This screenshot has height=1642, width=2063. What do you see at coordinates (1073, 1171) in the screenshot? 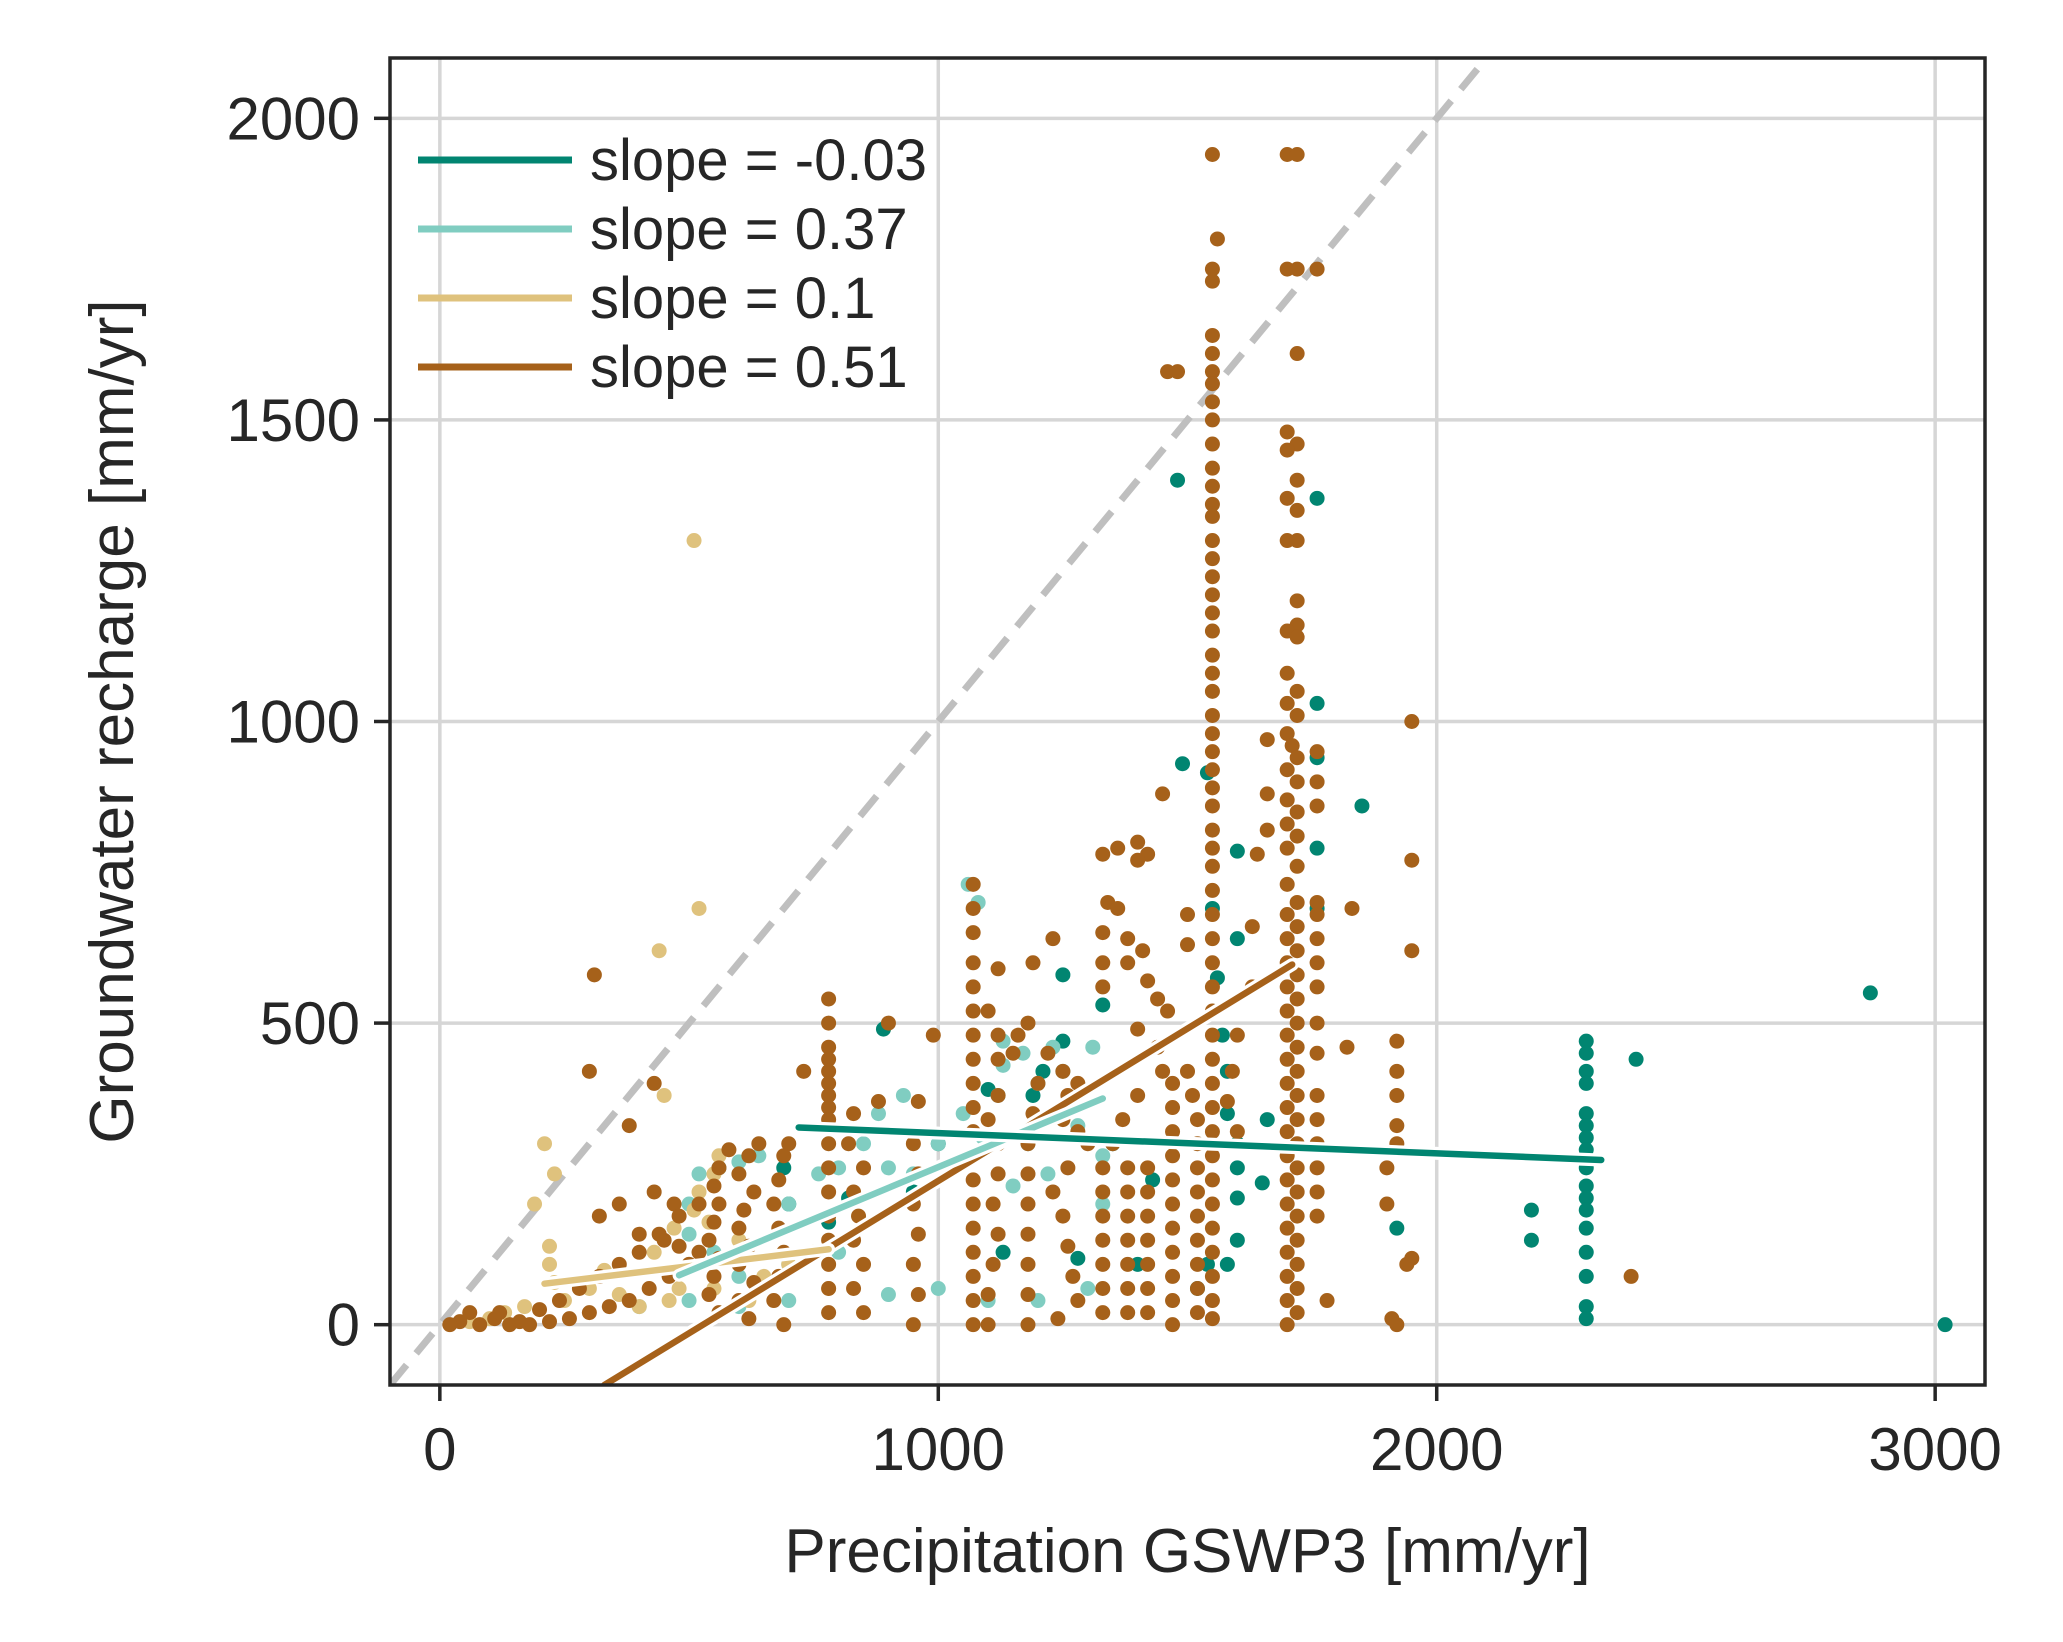
I see `regression-lines` at bounding box center [1073, 1171].